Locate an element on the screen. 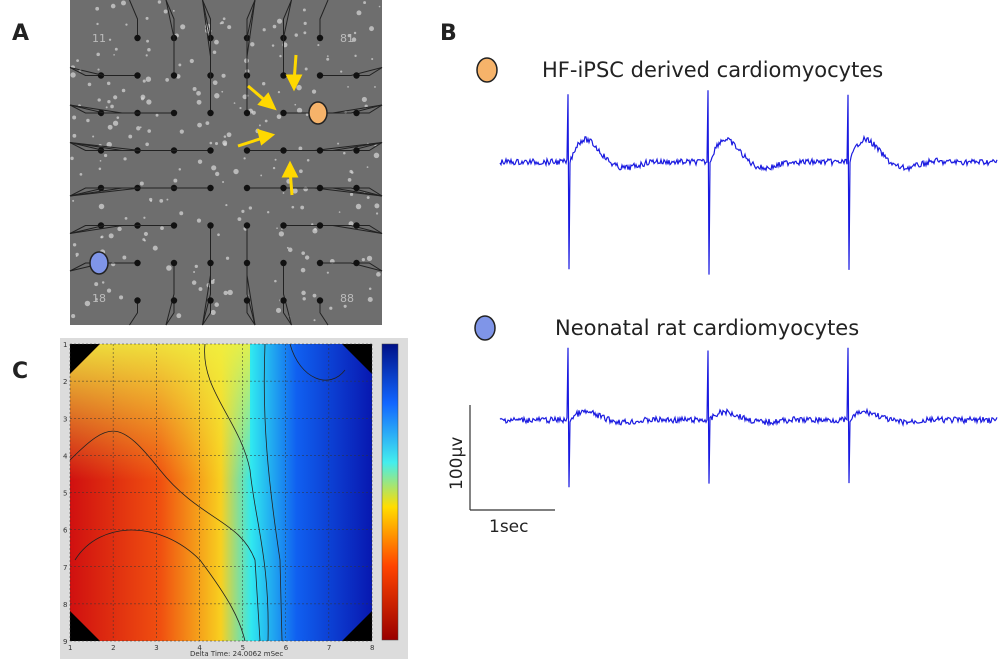 Image resolution: width=998 pixels, height=659 pixels. y-tick-label: 2 is located at coordinates (65, 382).